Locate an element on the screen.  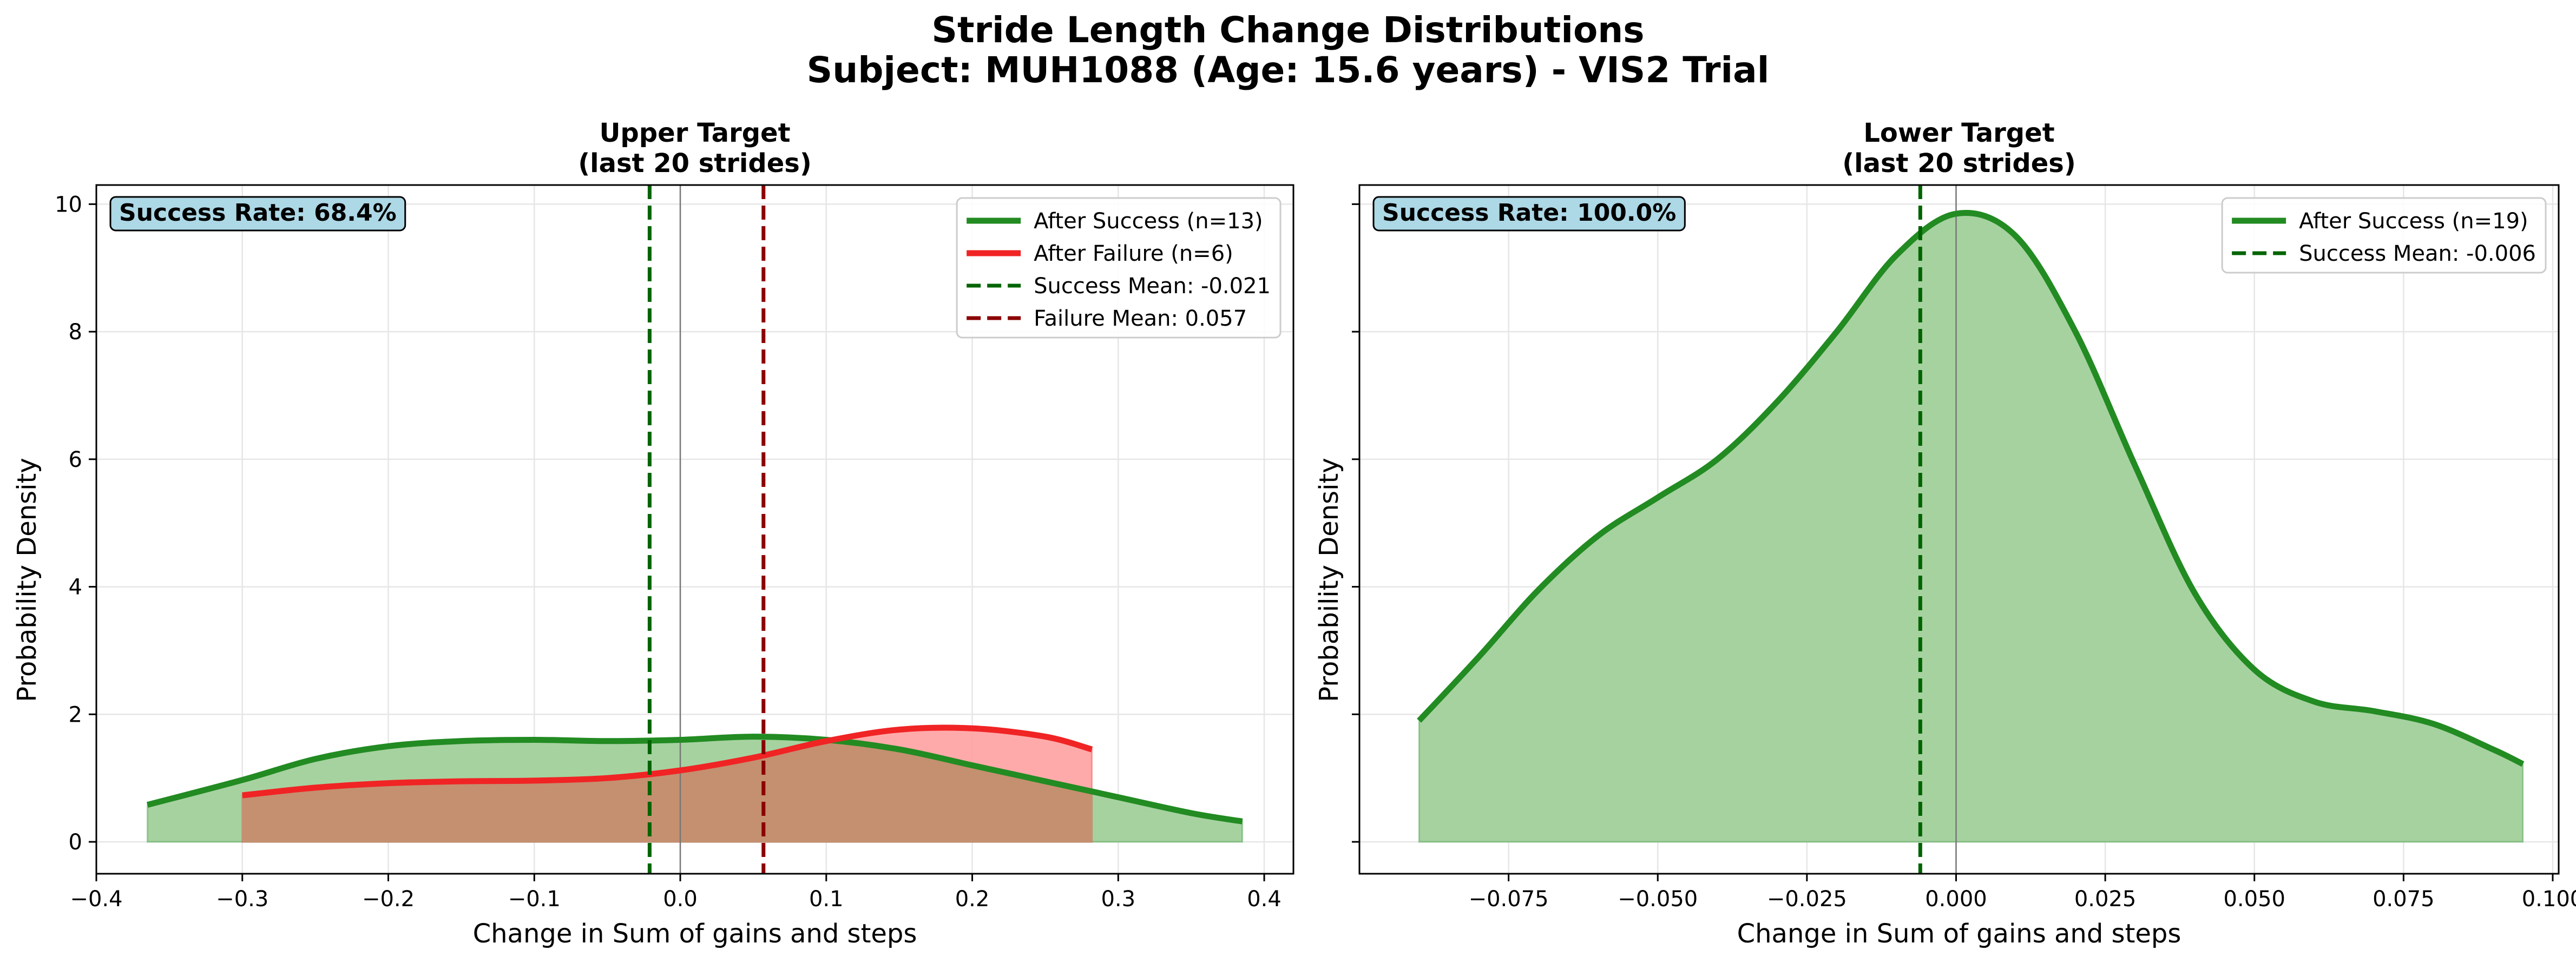
legend-entry-label: After Success (n=19) is located at coordinates (2413, 221).